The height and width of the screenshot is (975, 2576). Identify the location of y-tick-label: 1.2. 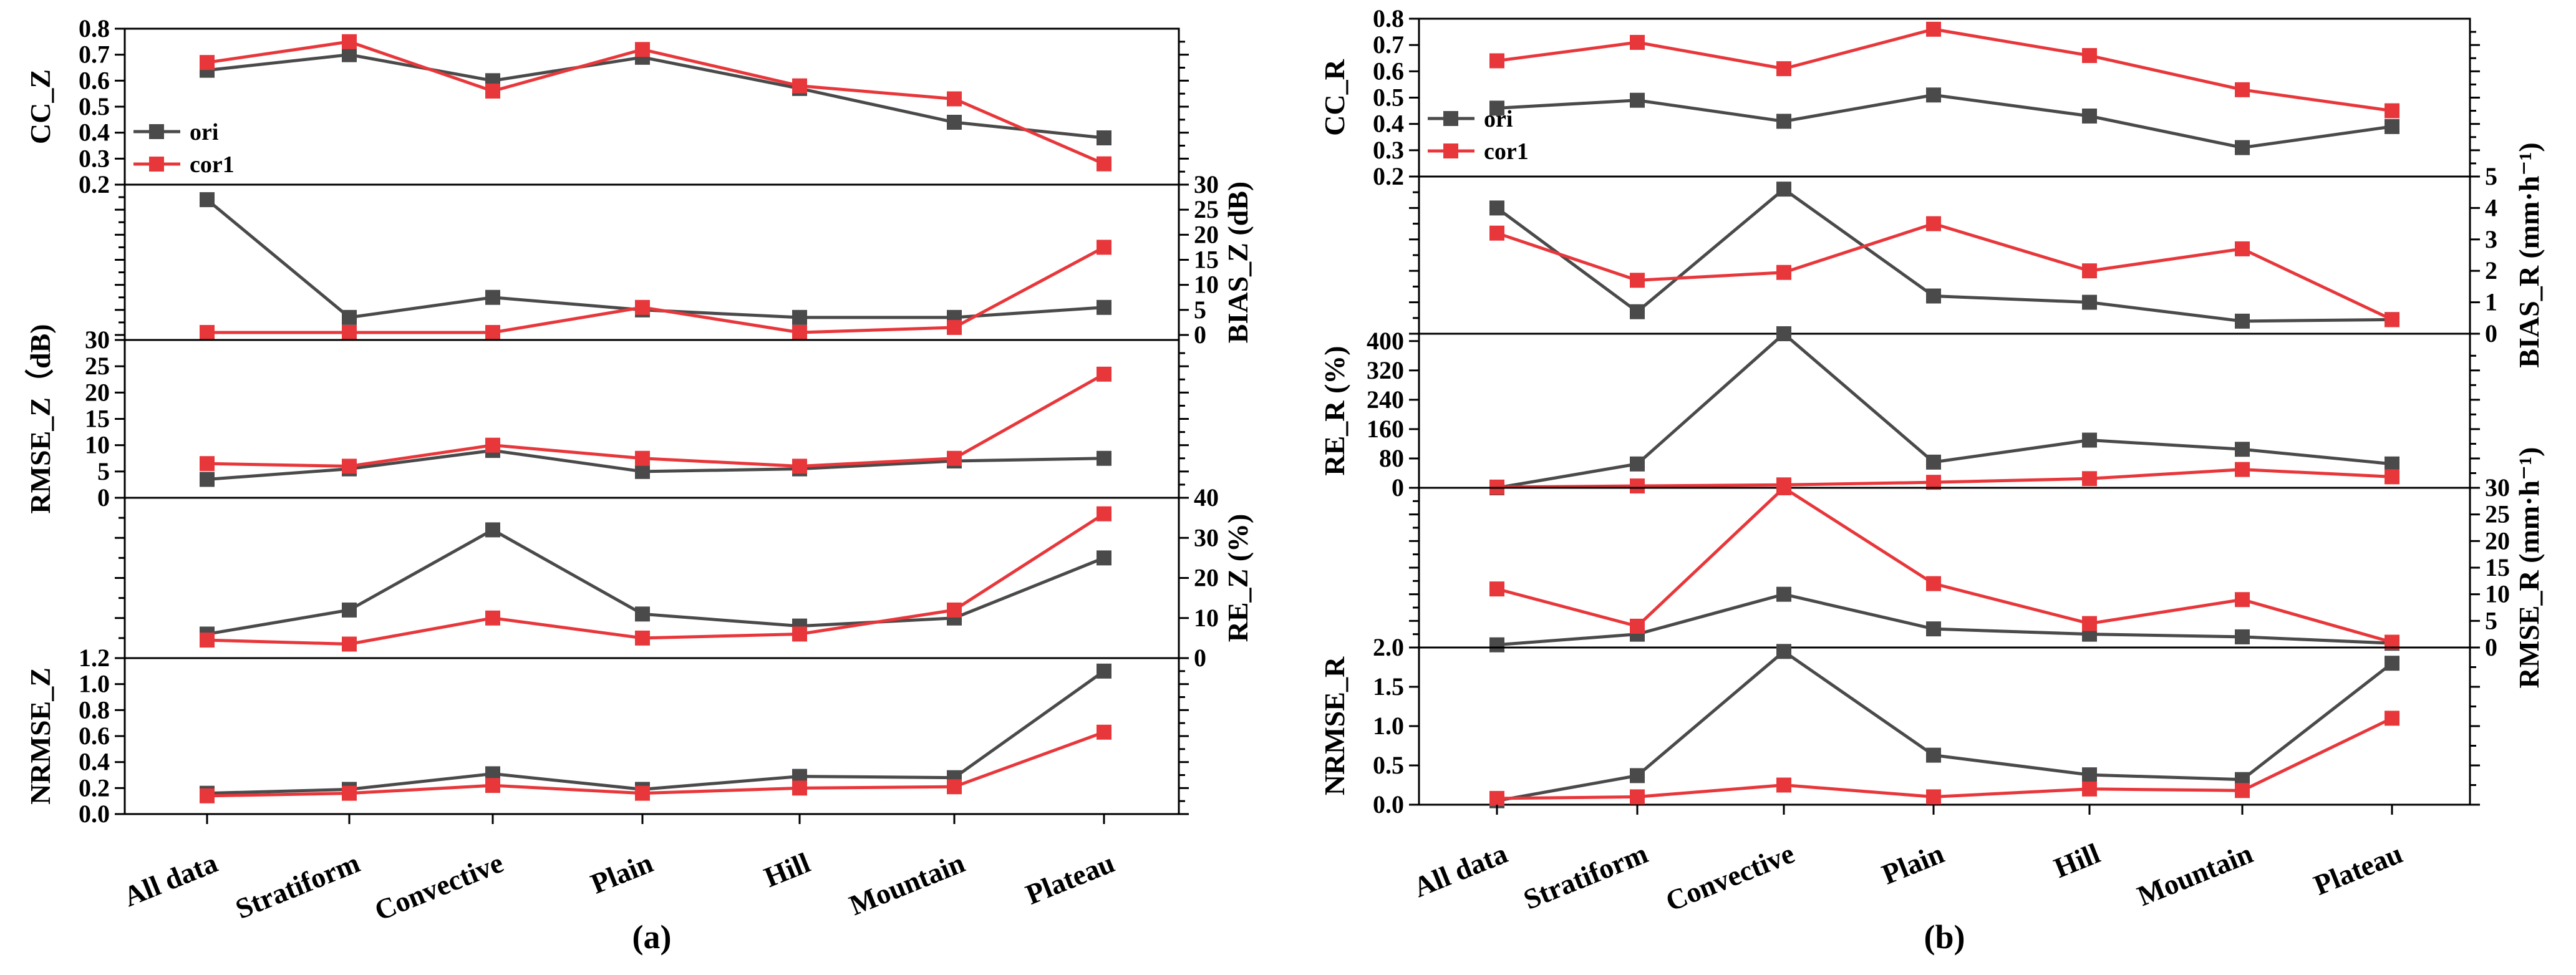
(94, 658).